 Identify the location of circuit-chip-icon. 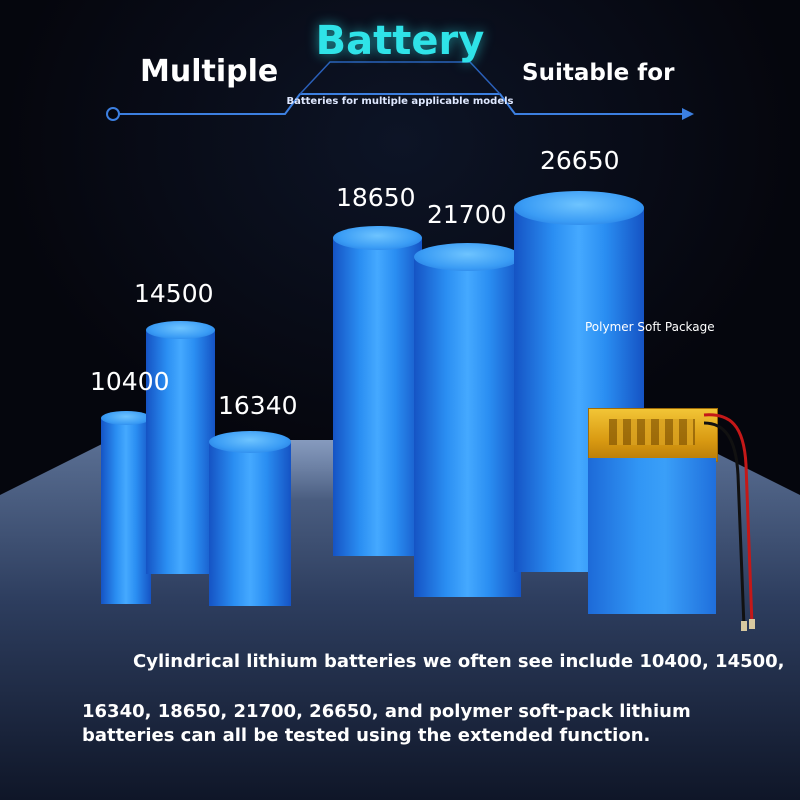
(652, 432).